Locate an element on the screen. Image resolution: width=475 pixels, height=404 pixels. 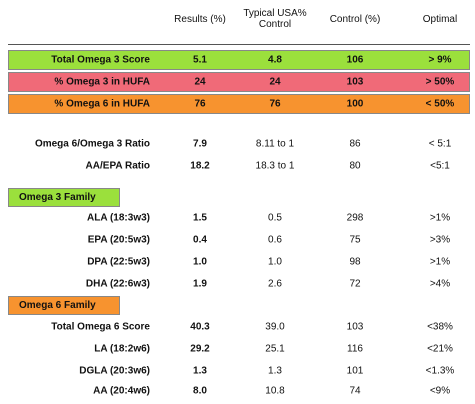
cell-value: 25.1 is located at coordinates (275, 349).